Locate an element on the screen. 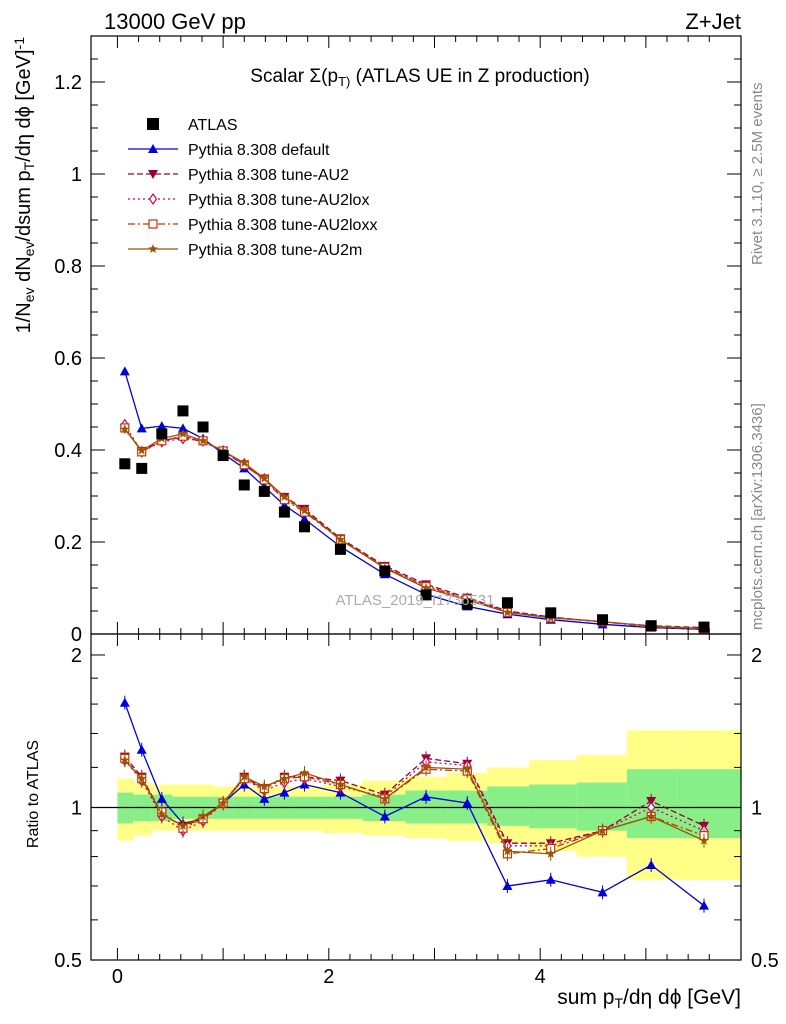  y-tick-label: 0.4 is located at coordinates (68, 451).